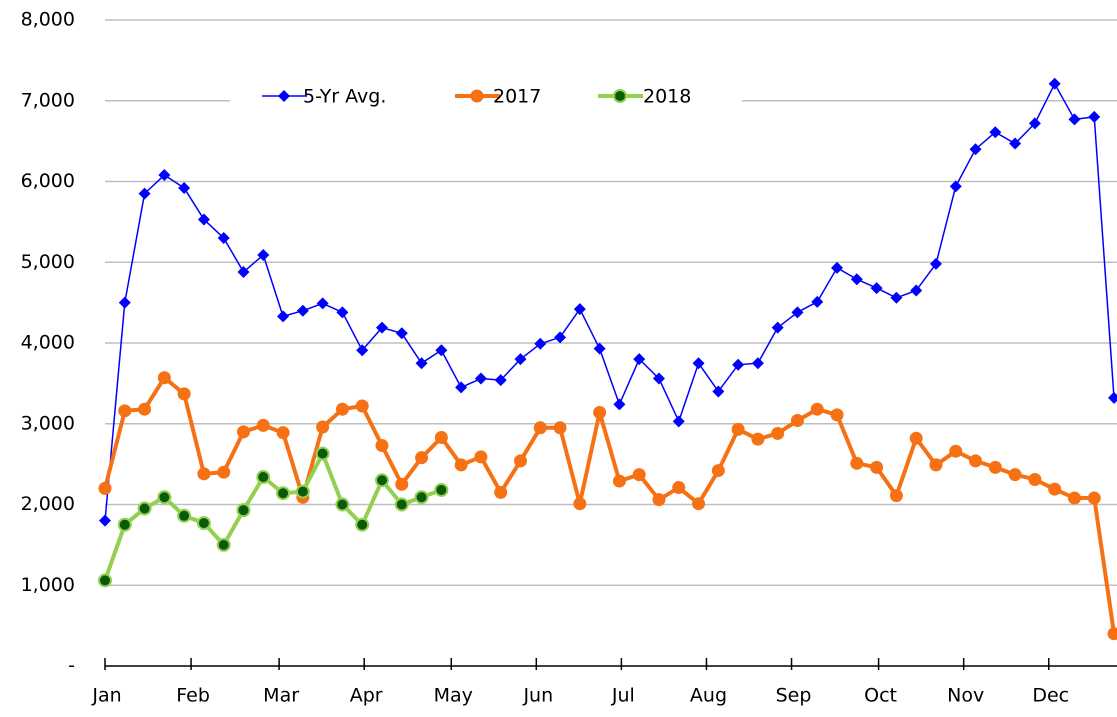  I want to click on legend: 5-Yr Avg. 2017 2018, so click(486, 100).